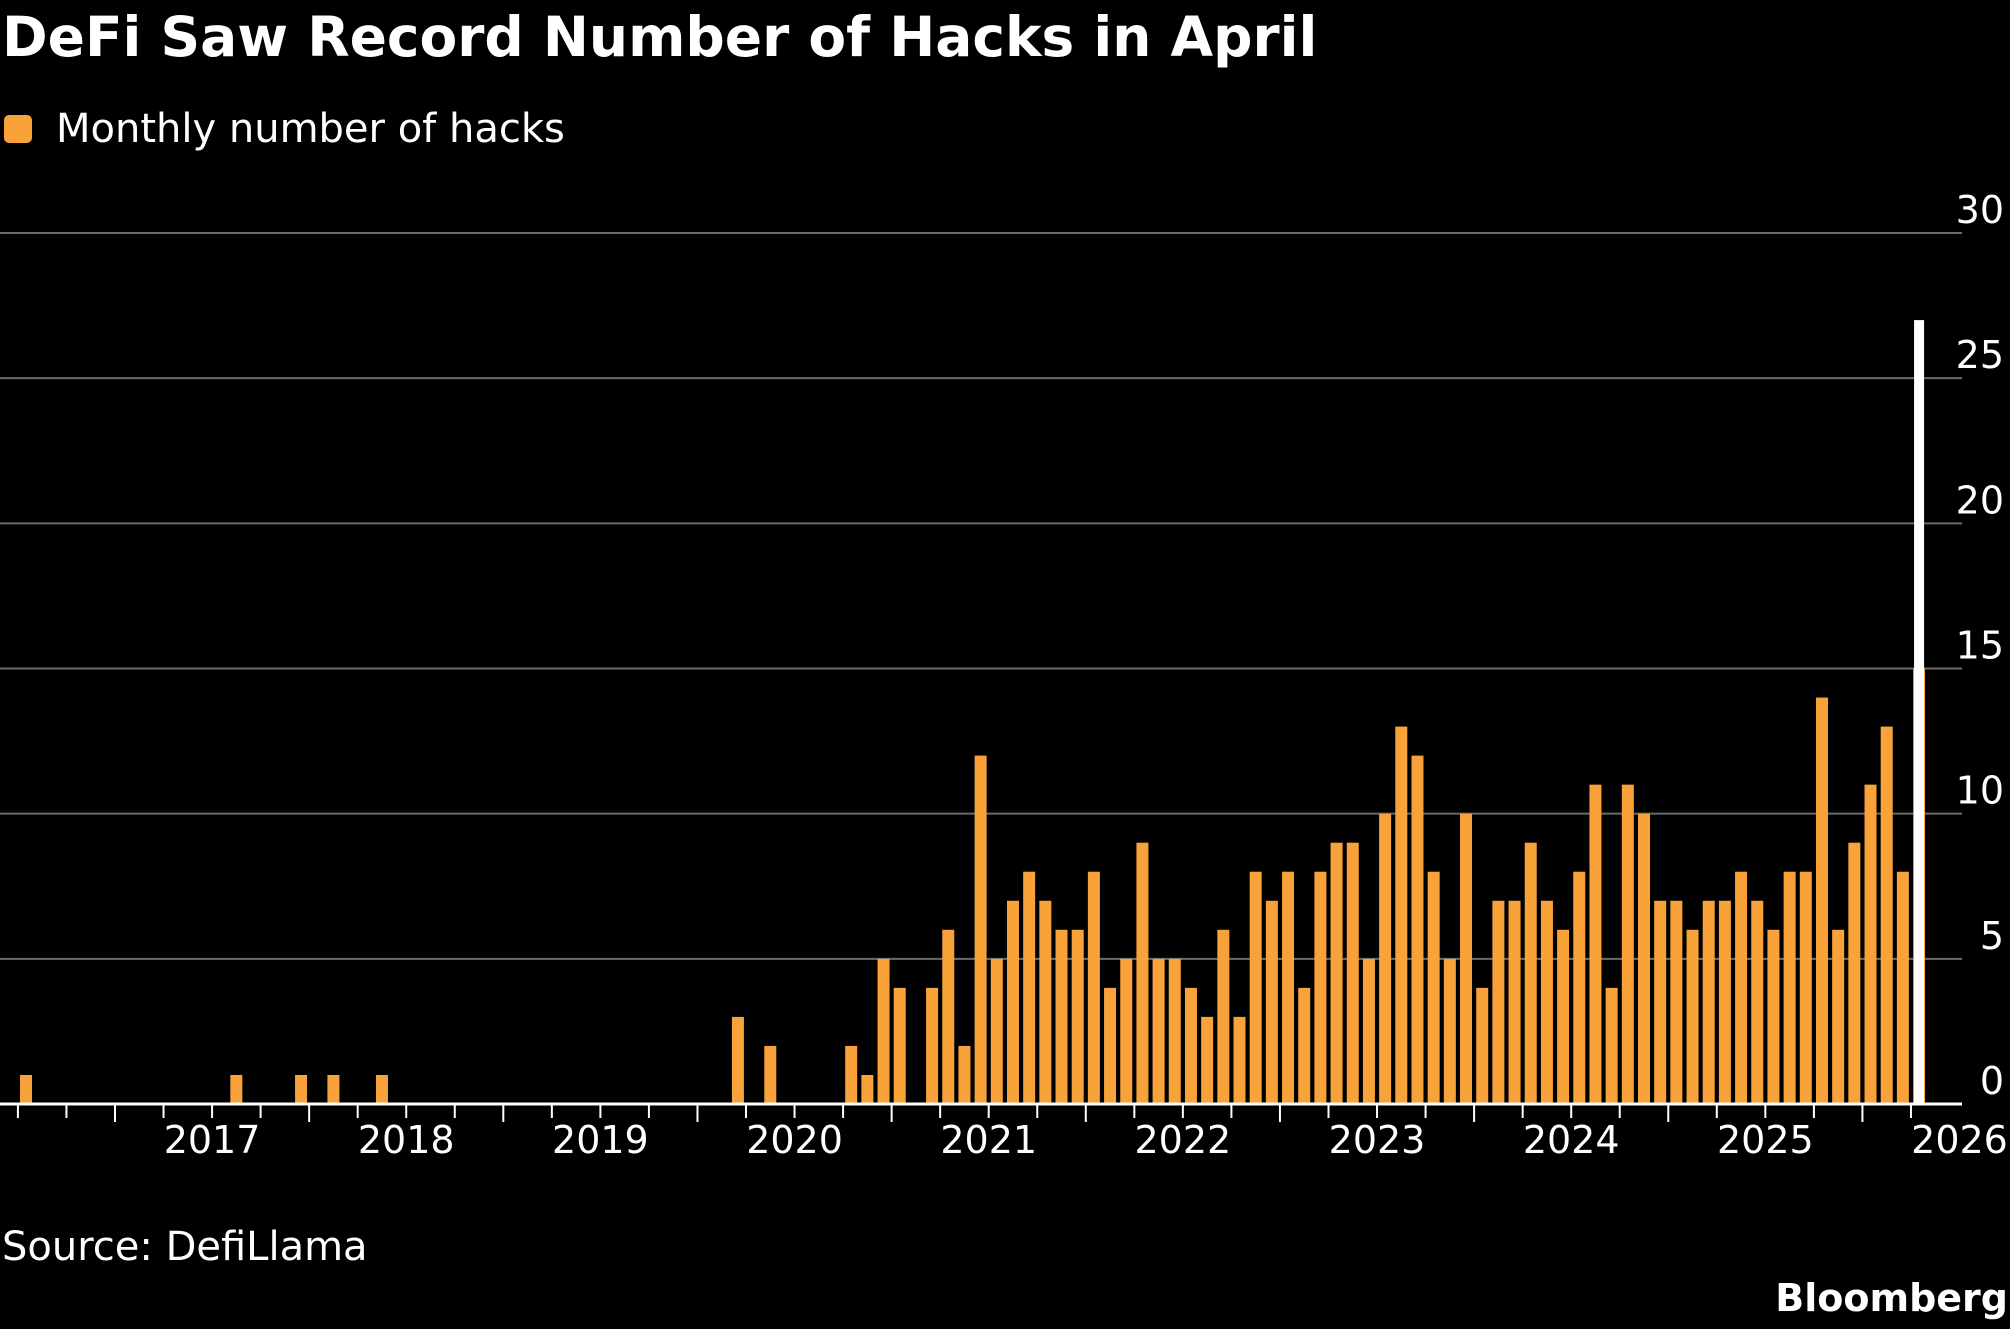 Image resolution: width=2010 pixels, height=1329 pixels. What do you see at coordinates (1377, 1140) in the screenshot?
I see `x-tick-label: 2023` at bounding box center [1377, 1140].